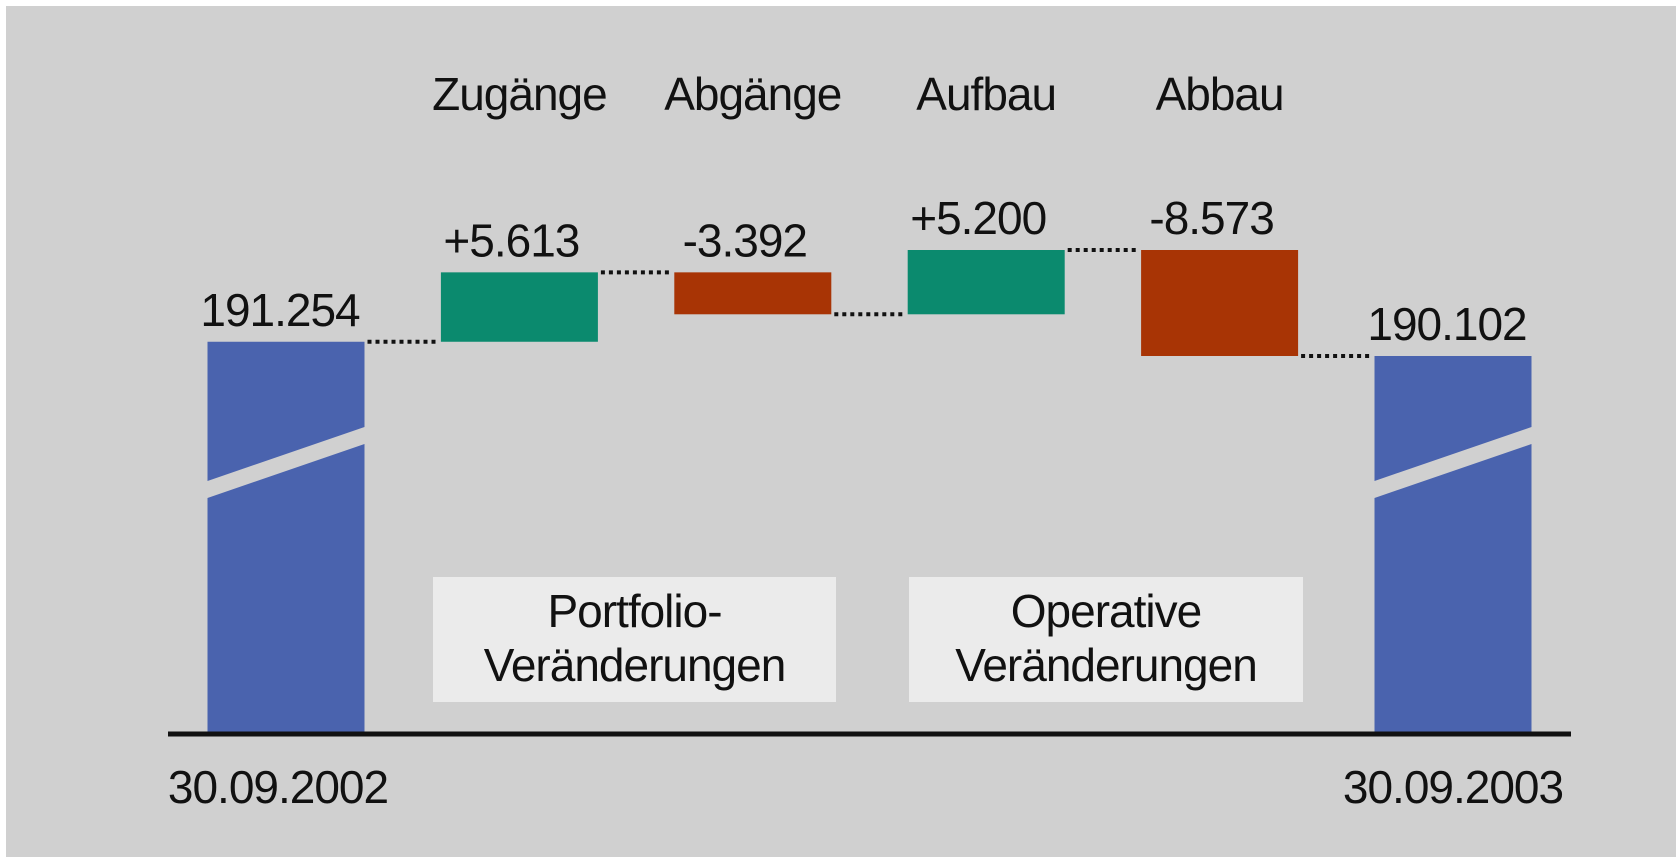 Image resolution: width=1680 pixels, height=861 pixels. What do you see at coordinates (511, 240) in the screenshot?
I see `value-label: +5.613` at bounding box center [511, 240].